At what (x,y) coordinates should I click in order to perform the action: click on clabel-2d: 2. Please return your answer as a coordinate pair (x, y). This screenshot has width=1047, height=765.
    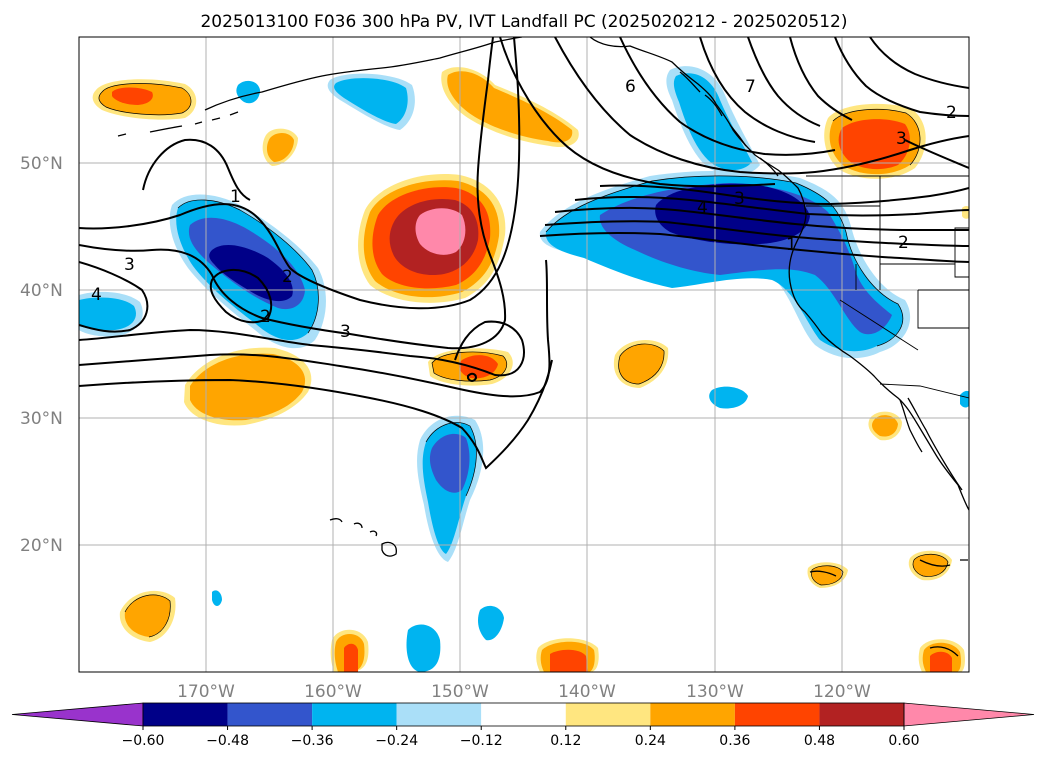
    Looking at the image, I should click on (951, 113).